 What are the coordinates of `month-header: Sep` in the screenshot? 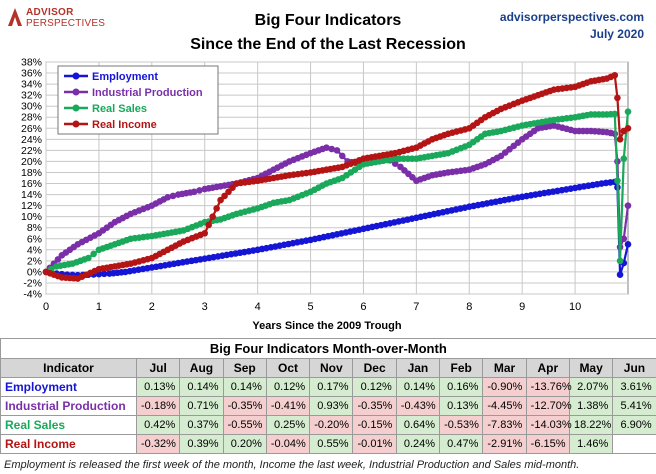 It's located at (244, 368).